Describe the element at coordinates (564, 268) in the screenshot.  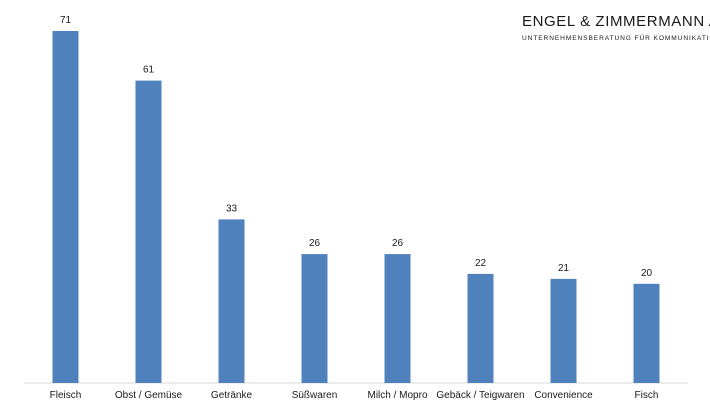
I see `data-label-6: 21` at that location.